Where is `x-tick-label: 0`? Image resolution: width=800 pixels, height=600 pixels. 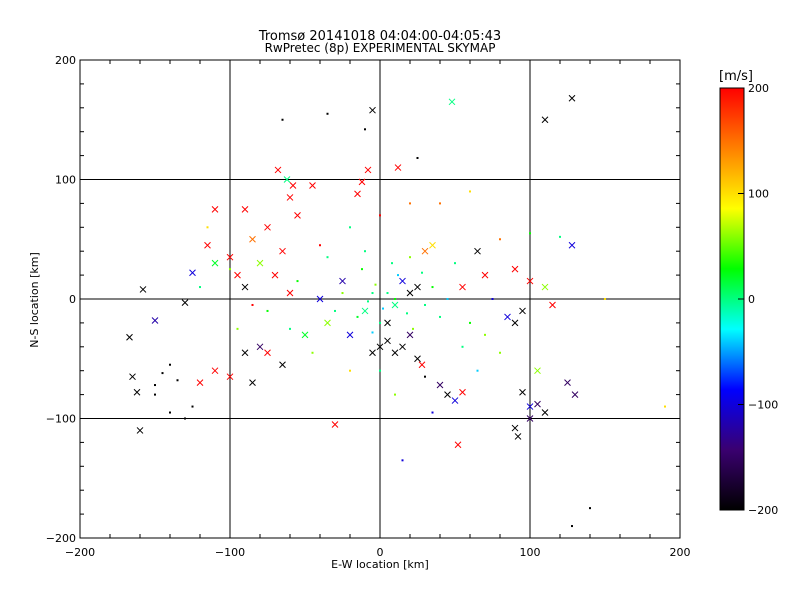
x-tick-label: 0 is located at coordinates (380, 552).